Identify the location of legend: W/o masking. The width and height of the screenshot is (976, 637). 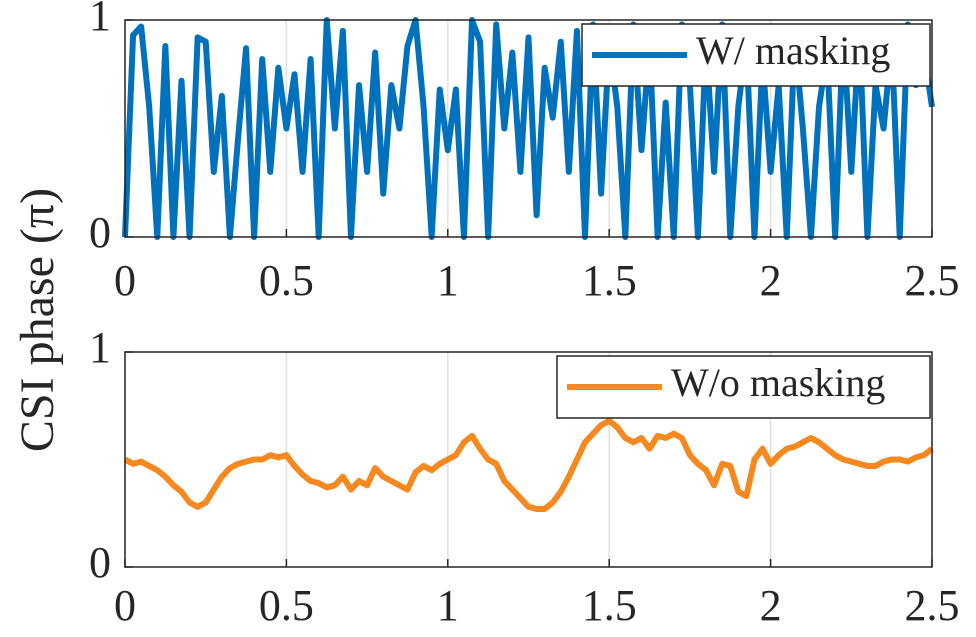
(743, 387).